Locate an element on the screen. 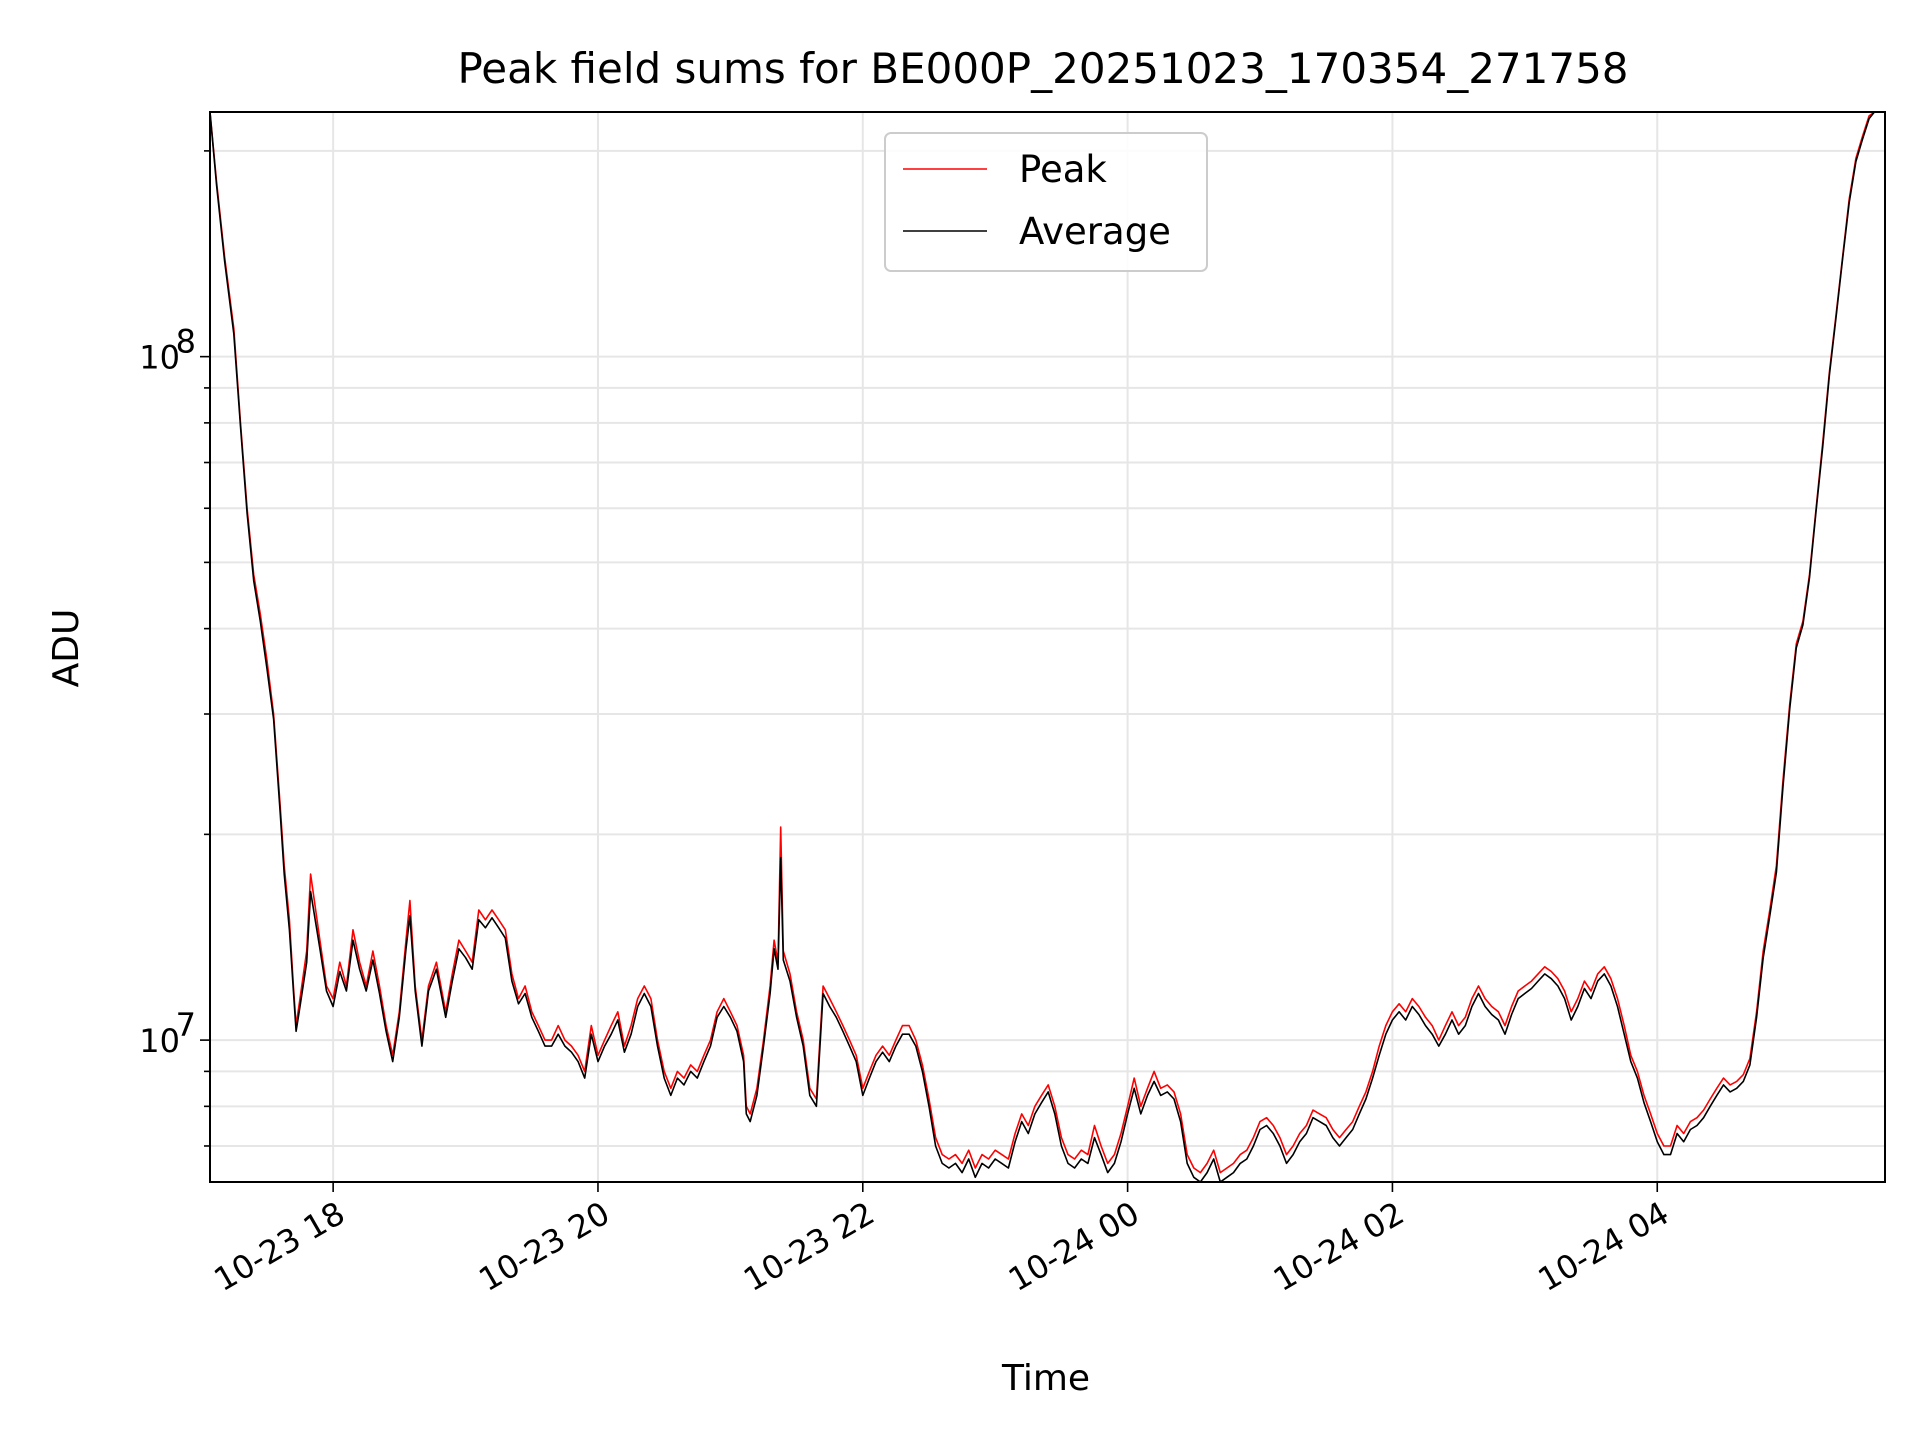  x-axis-label: Time is located at coordinates (1045, 1378).